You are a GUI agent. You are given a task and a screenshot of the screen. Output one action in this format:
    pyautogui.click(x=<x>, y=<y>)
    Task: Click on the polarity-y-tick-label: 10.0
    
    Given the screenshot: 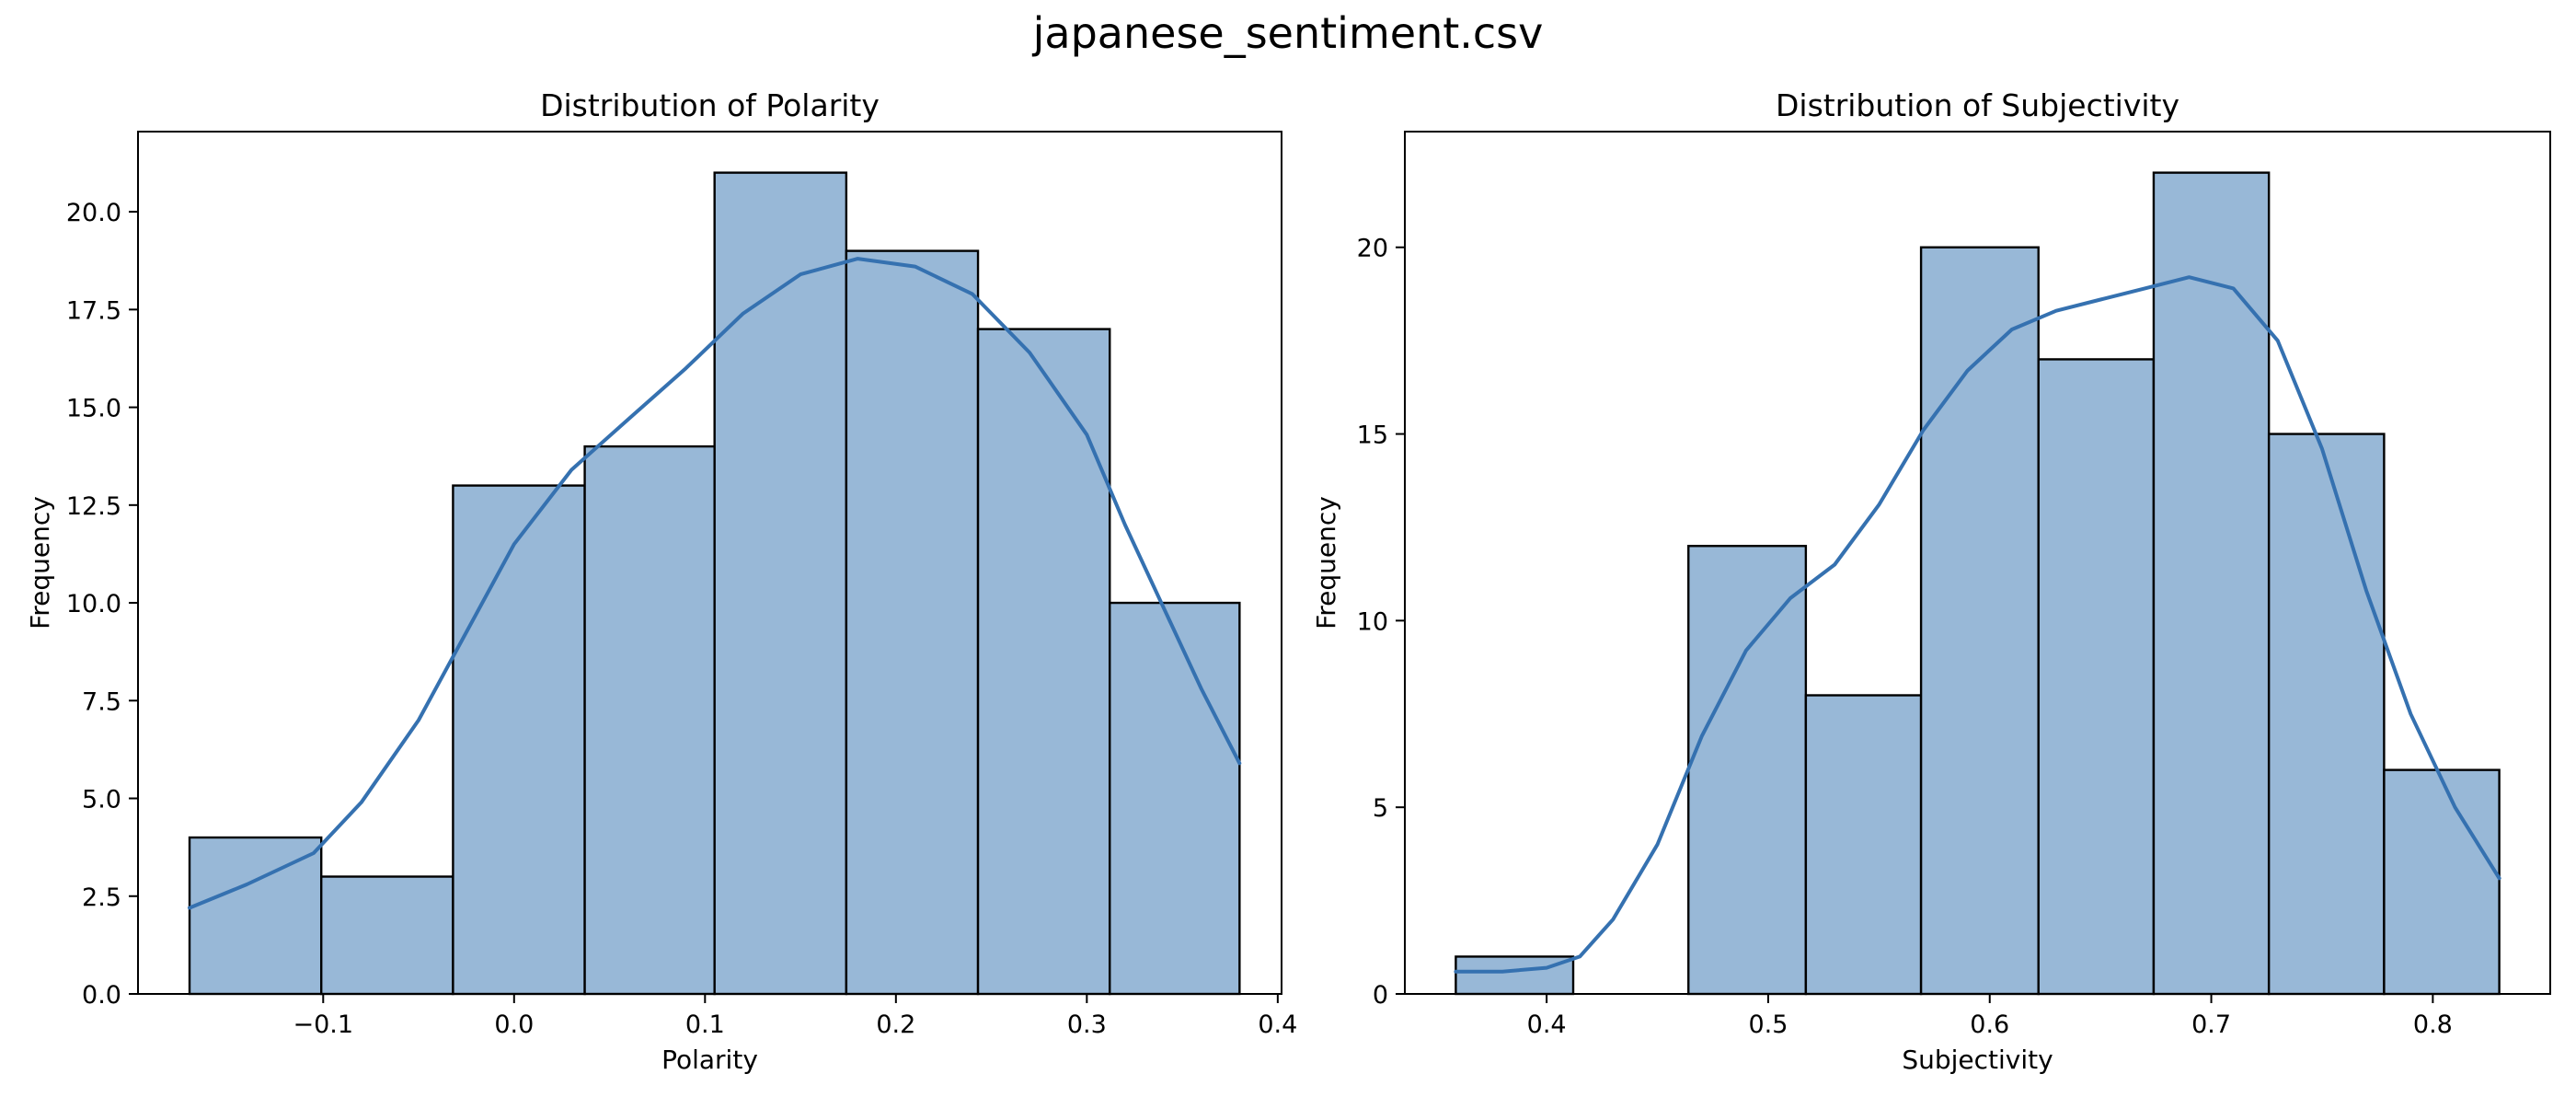 What is the action you would take?
    pyautogui.click(x=93, y=604)
    